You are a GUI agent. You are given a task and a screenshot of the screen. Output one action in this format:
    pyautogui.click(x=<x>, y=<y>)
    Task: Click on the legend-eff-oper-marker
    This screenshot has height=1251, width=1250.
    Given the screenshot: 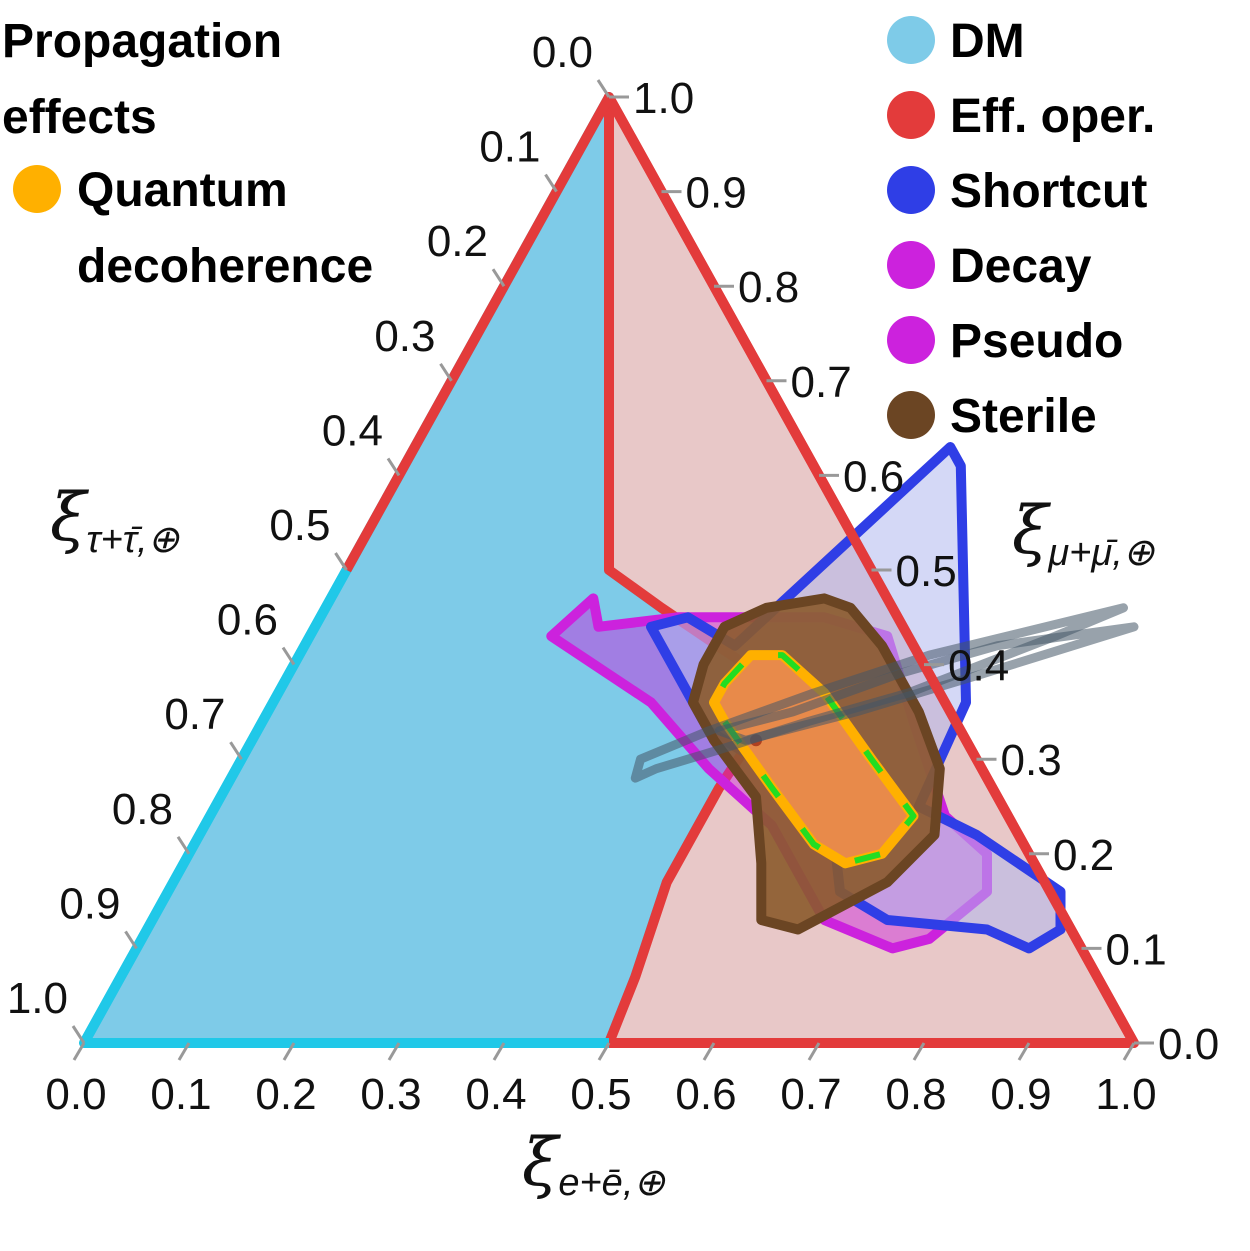 What is the action you would take?
    pyautogui.click(x=911, y=115)
    